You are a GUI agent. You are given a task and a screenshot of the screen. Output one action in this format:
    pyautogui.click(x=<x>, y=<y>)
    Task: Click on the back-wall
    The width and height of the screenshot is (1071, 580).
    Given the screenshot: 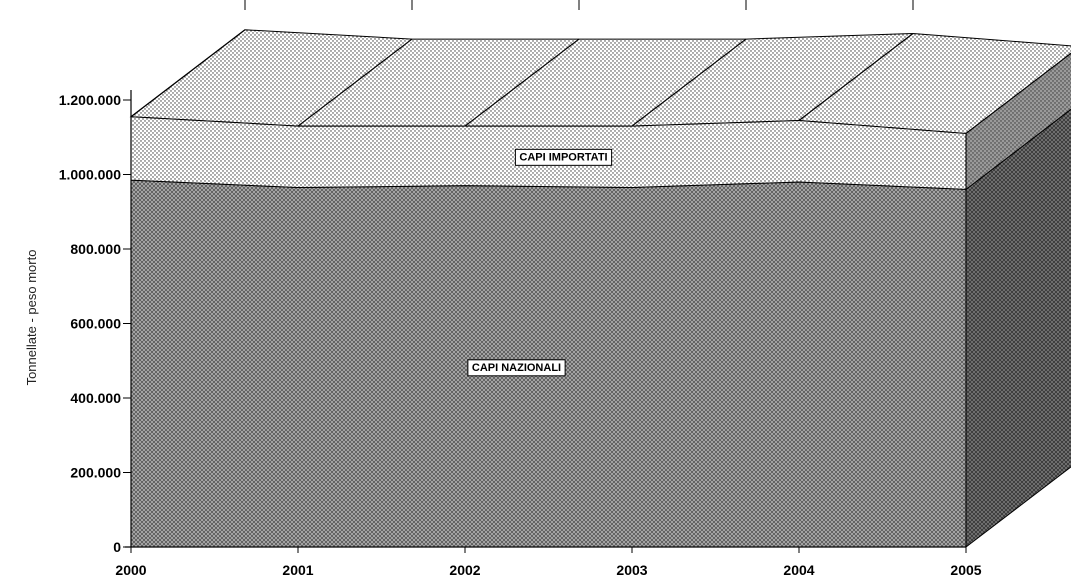 What is the action you would take?
    pyautogui.click(x=579, y=5)
    